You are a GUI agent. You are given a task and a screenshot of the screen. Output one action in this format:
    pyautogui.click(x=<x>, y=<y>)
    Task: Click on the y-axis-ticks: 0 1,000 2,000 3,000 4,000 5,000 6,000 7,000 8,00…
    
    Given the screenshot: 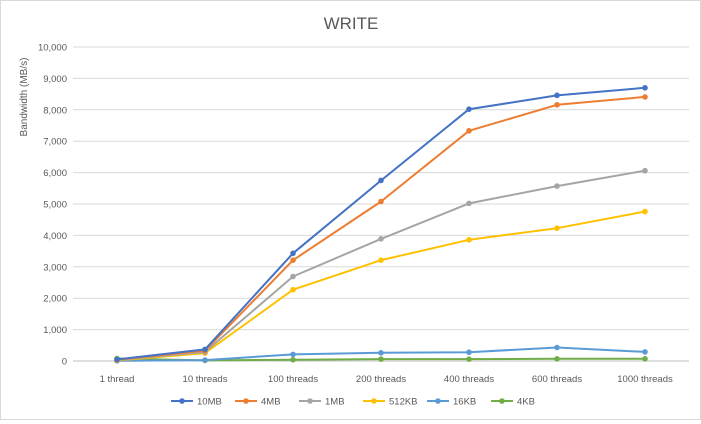 What is the action you would take?
    pyautogui.click(x=52, y=205)
    